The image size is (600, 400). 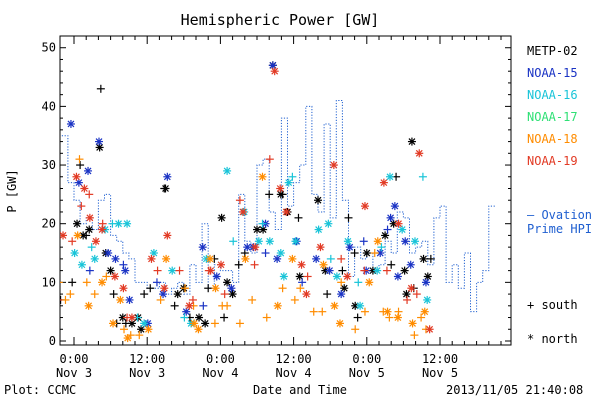 What do you see at coordinates (49, 106) in the screenshot?
I see `y-tick-label: 40` at bounding box center [49, 106].